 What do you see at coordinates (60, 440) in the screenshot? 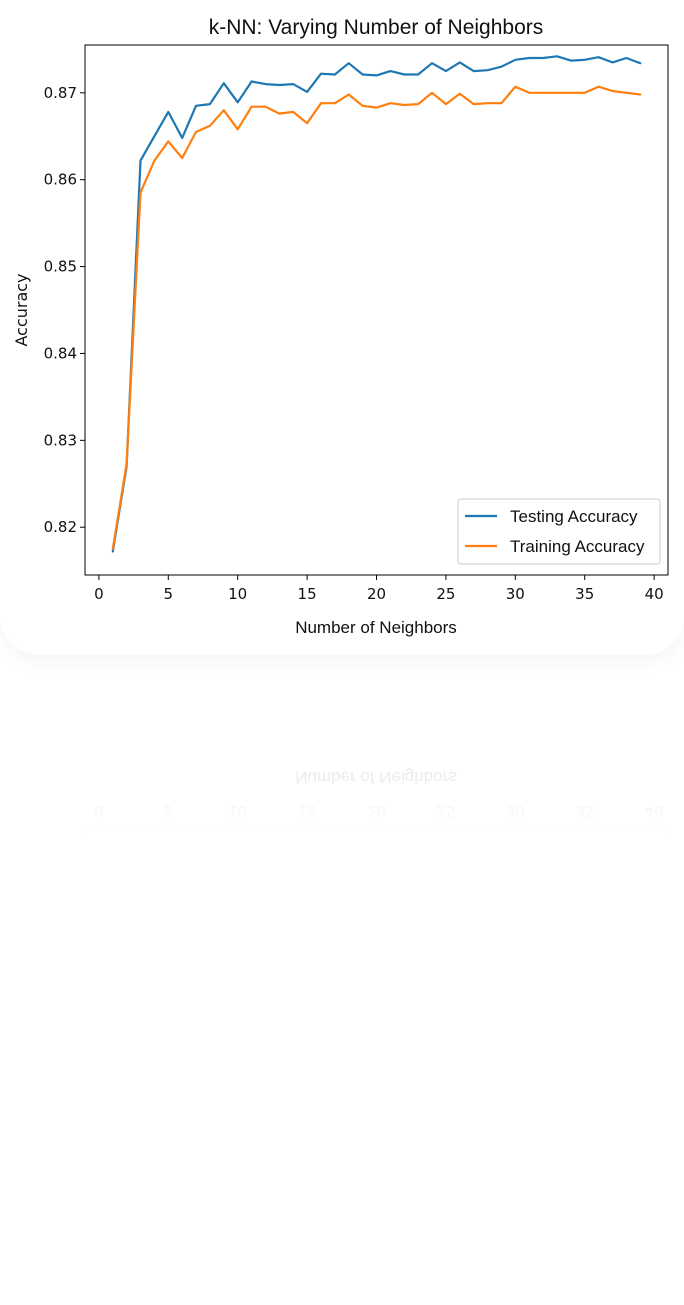
I see `y-tick-label: 0.83` at bounding box center [60, 440].